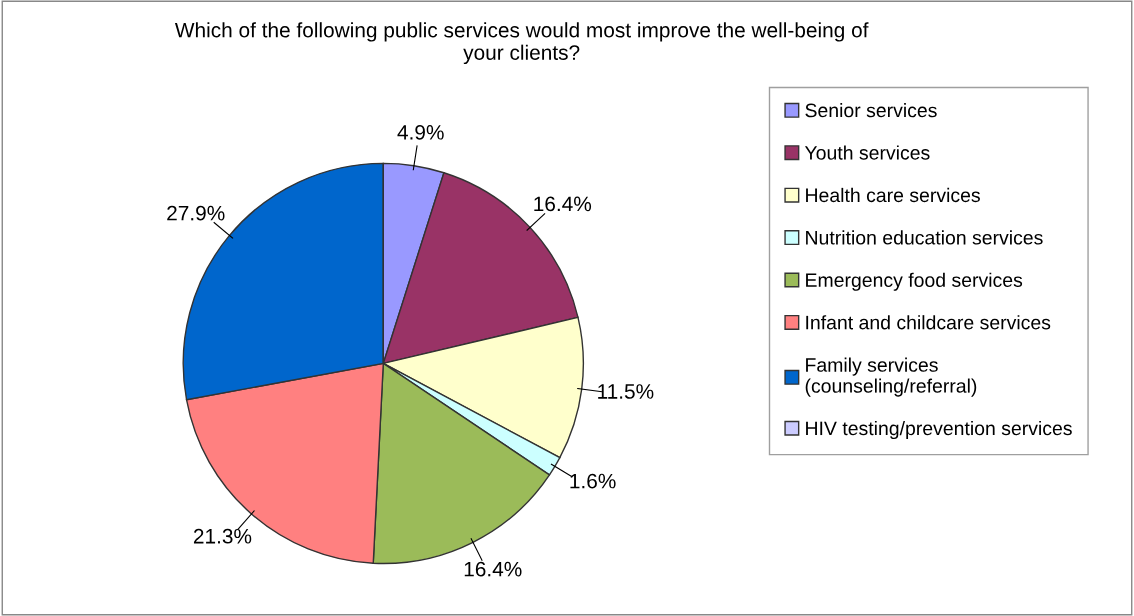 The width and height of the screenshot is (1134, 616). I want to click on data-label: 11.5%, so click(626, 391).